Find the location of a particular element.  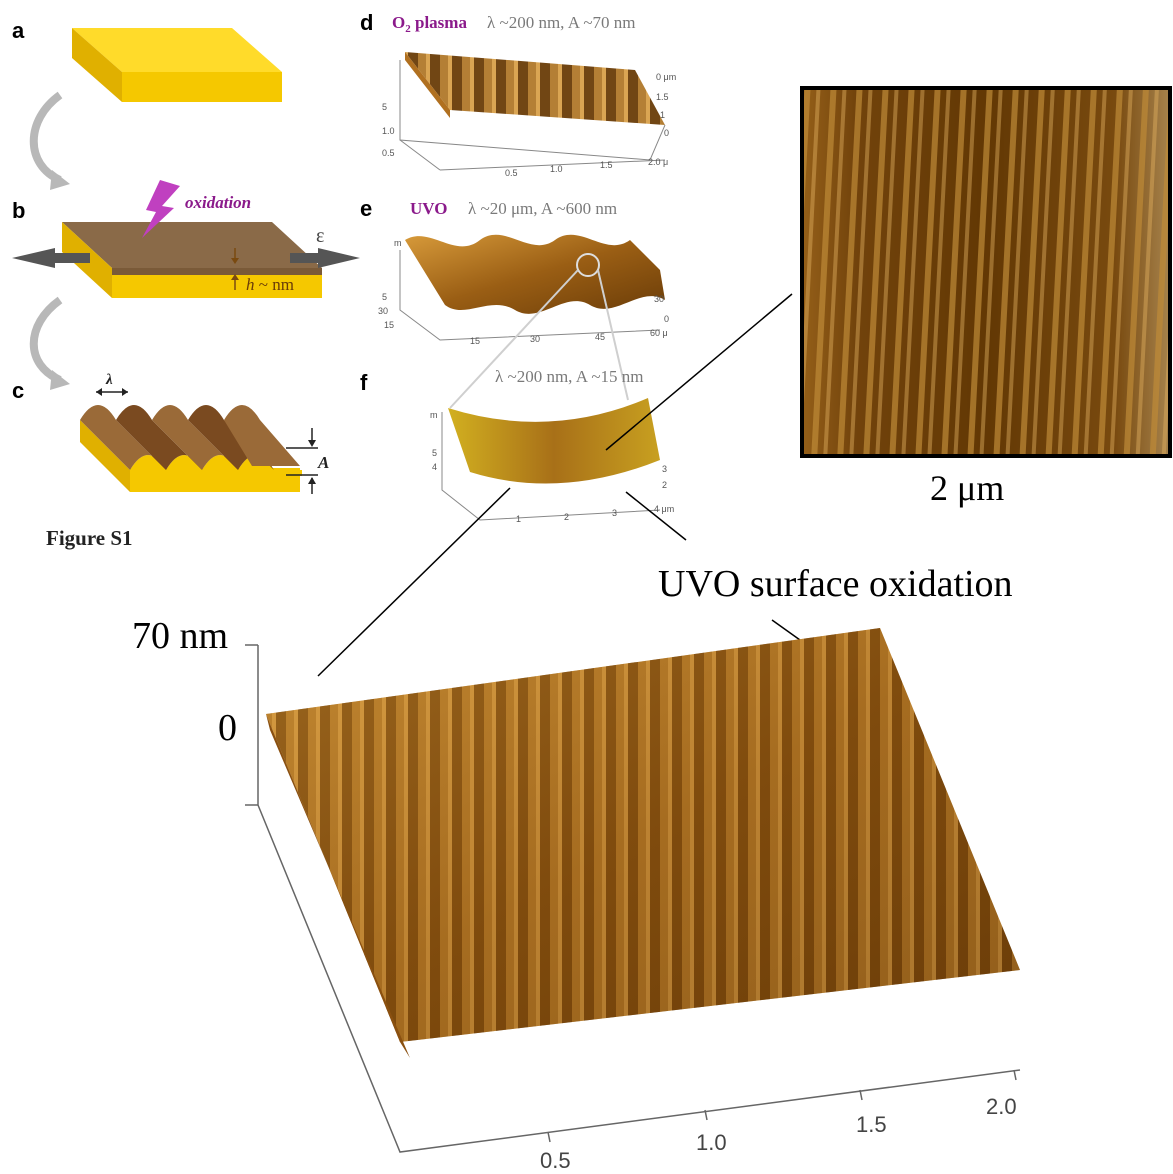

arrow-b-to-c is located at coordinates (46, 340).